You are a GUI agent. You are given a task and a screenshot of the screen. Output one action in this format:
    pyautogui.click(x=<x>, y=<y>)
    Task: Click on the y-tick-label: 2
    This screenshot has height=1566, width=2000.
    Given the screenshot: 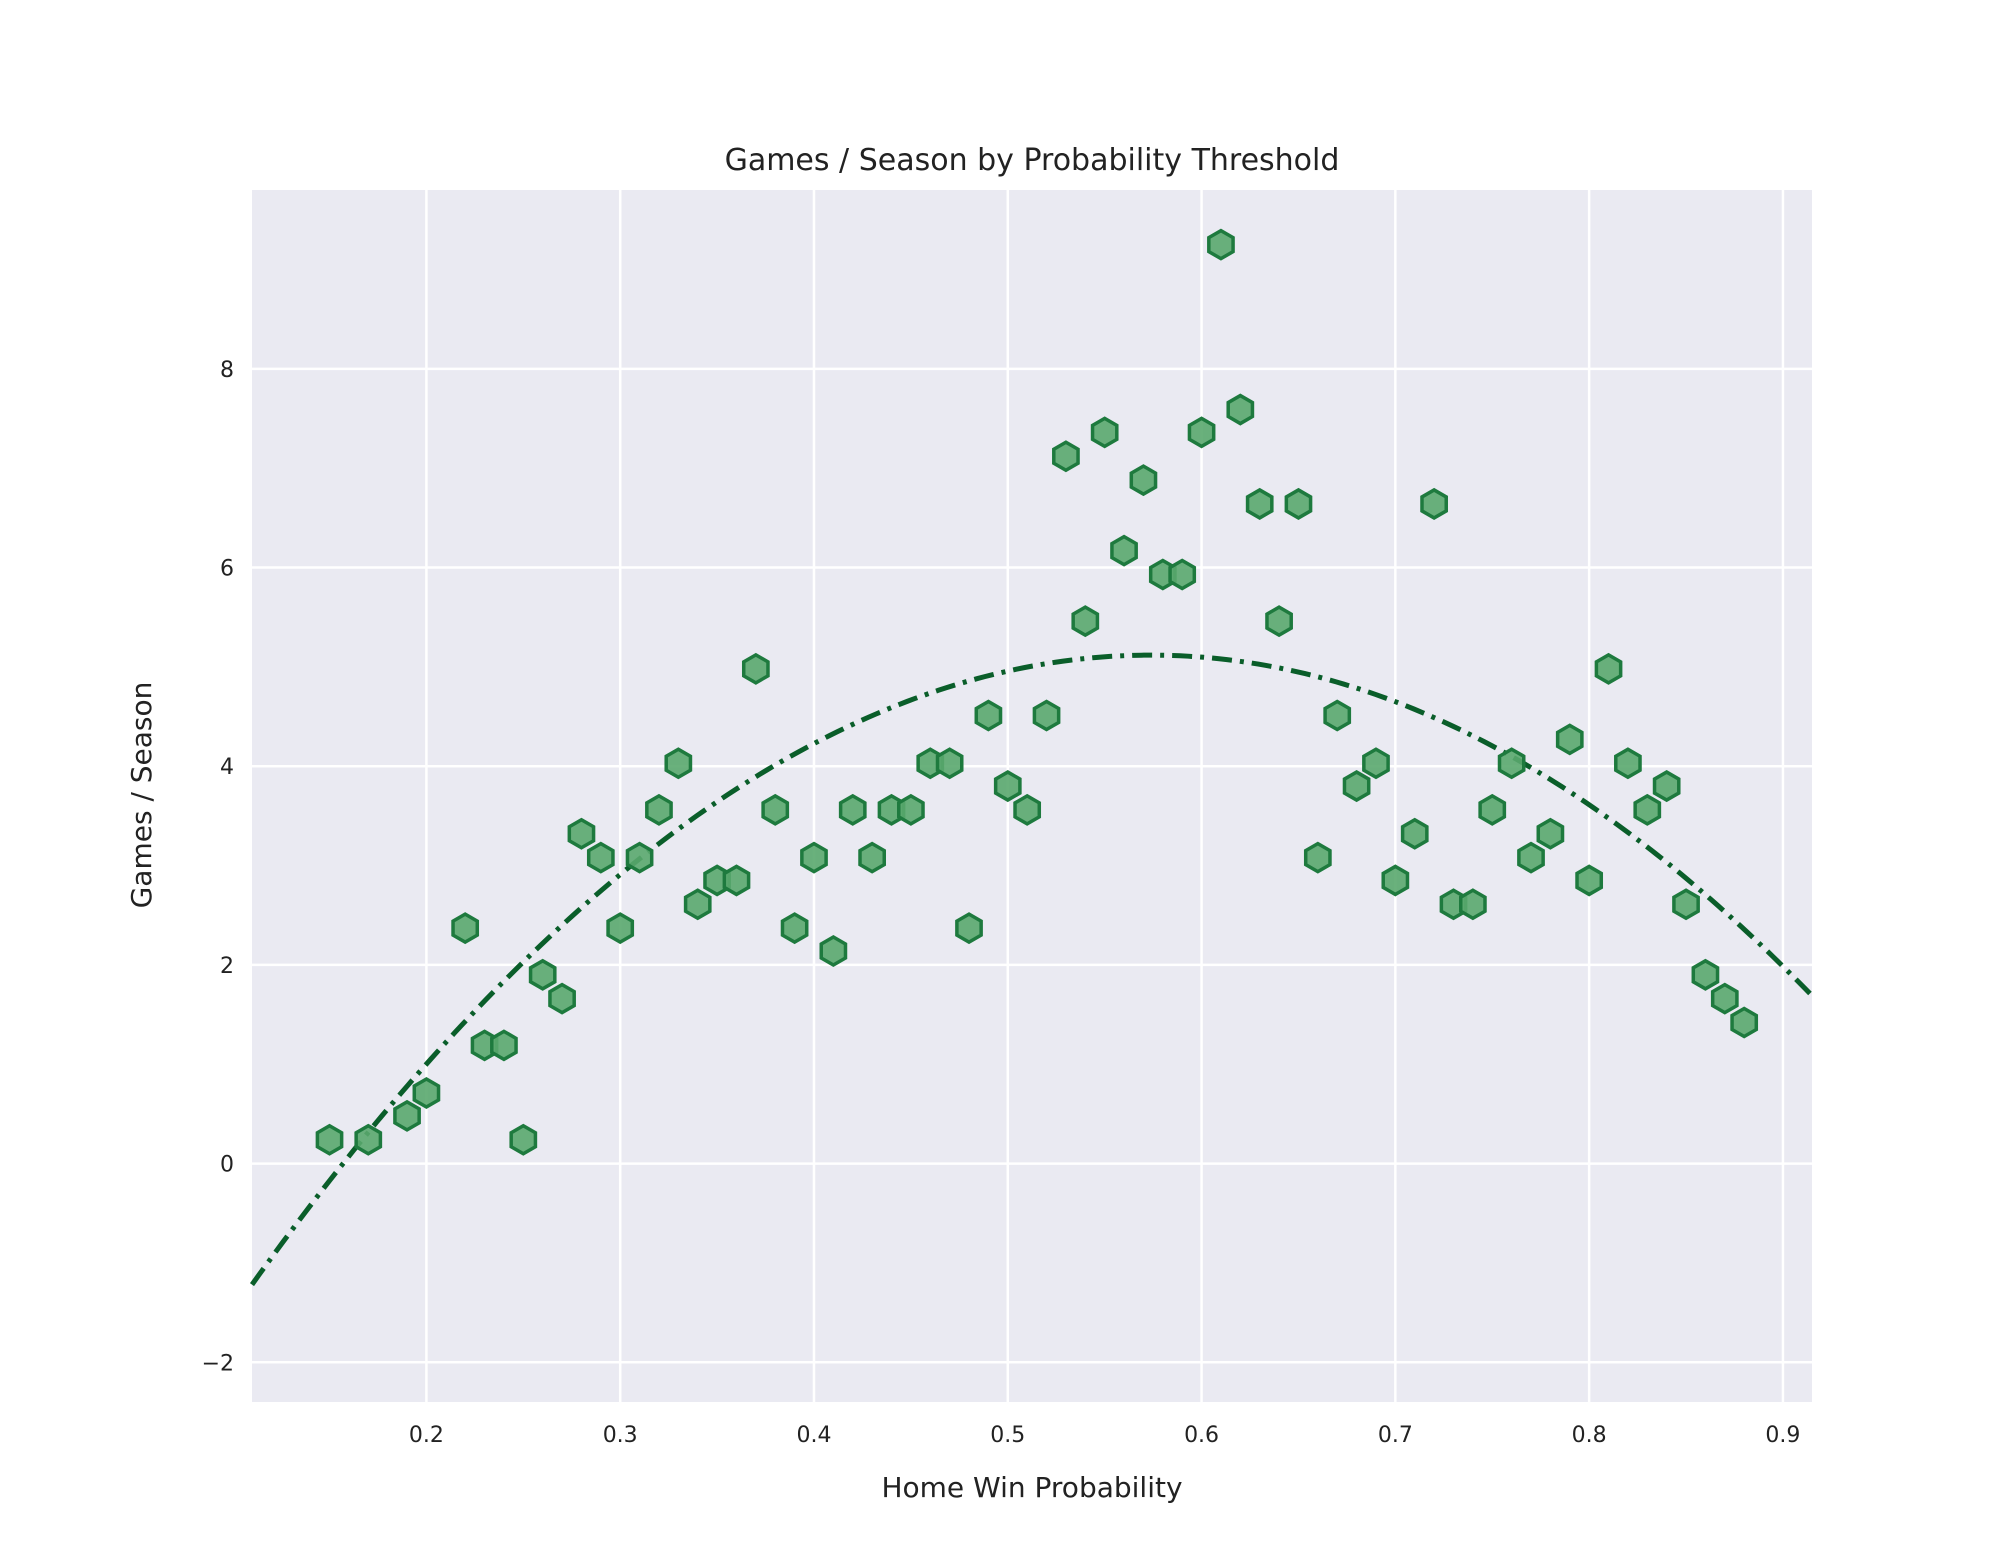 What is the action you would take?
    pyautogui.click(x=227, y=966)
    